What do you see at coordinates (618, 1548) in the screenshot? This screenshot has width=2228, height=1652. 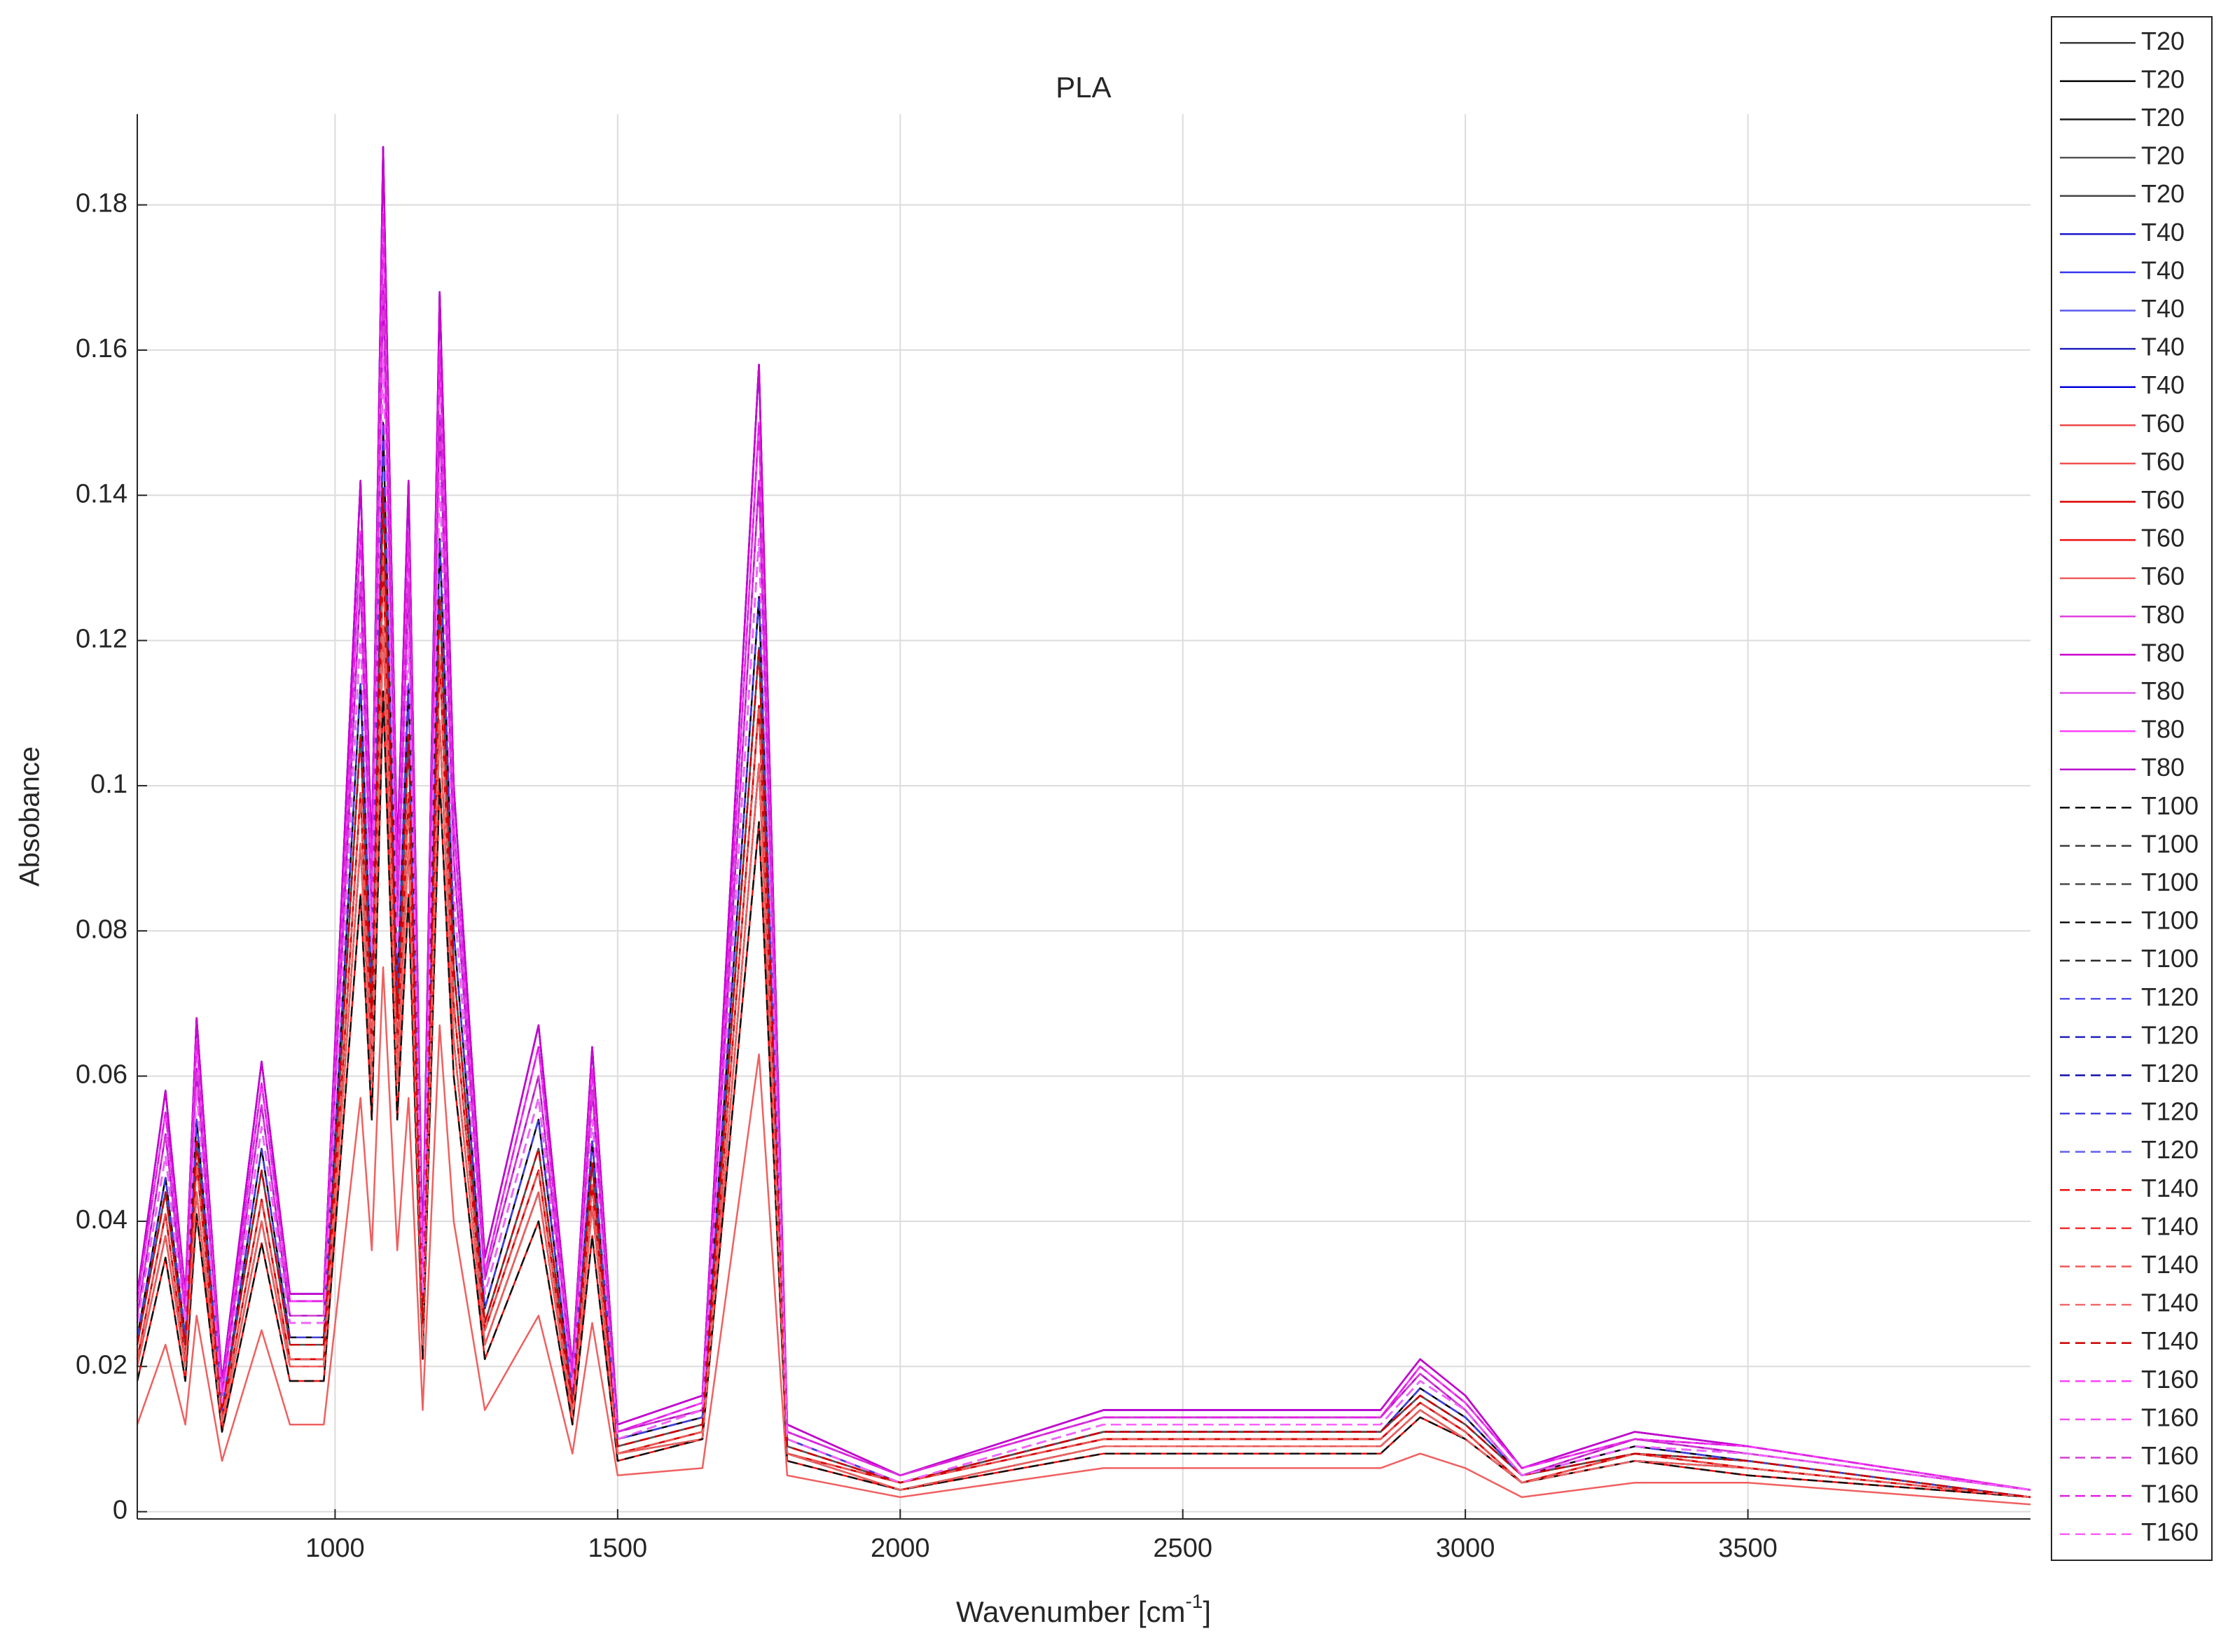 I see `x-tick-label: 1500` at bounding box center [618, 1548].